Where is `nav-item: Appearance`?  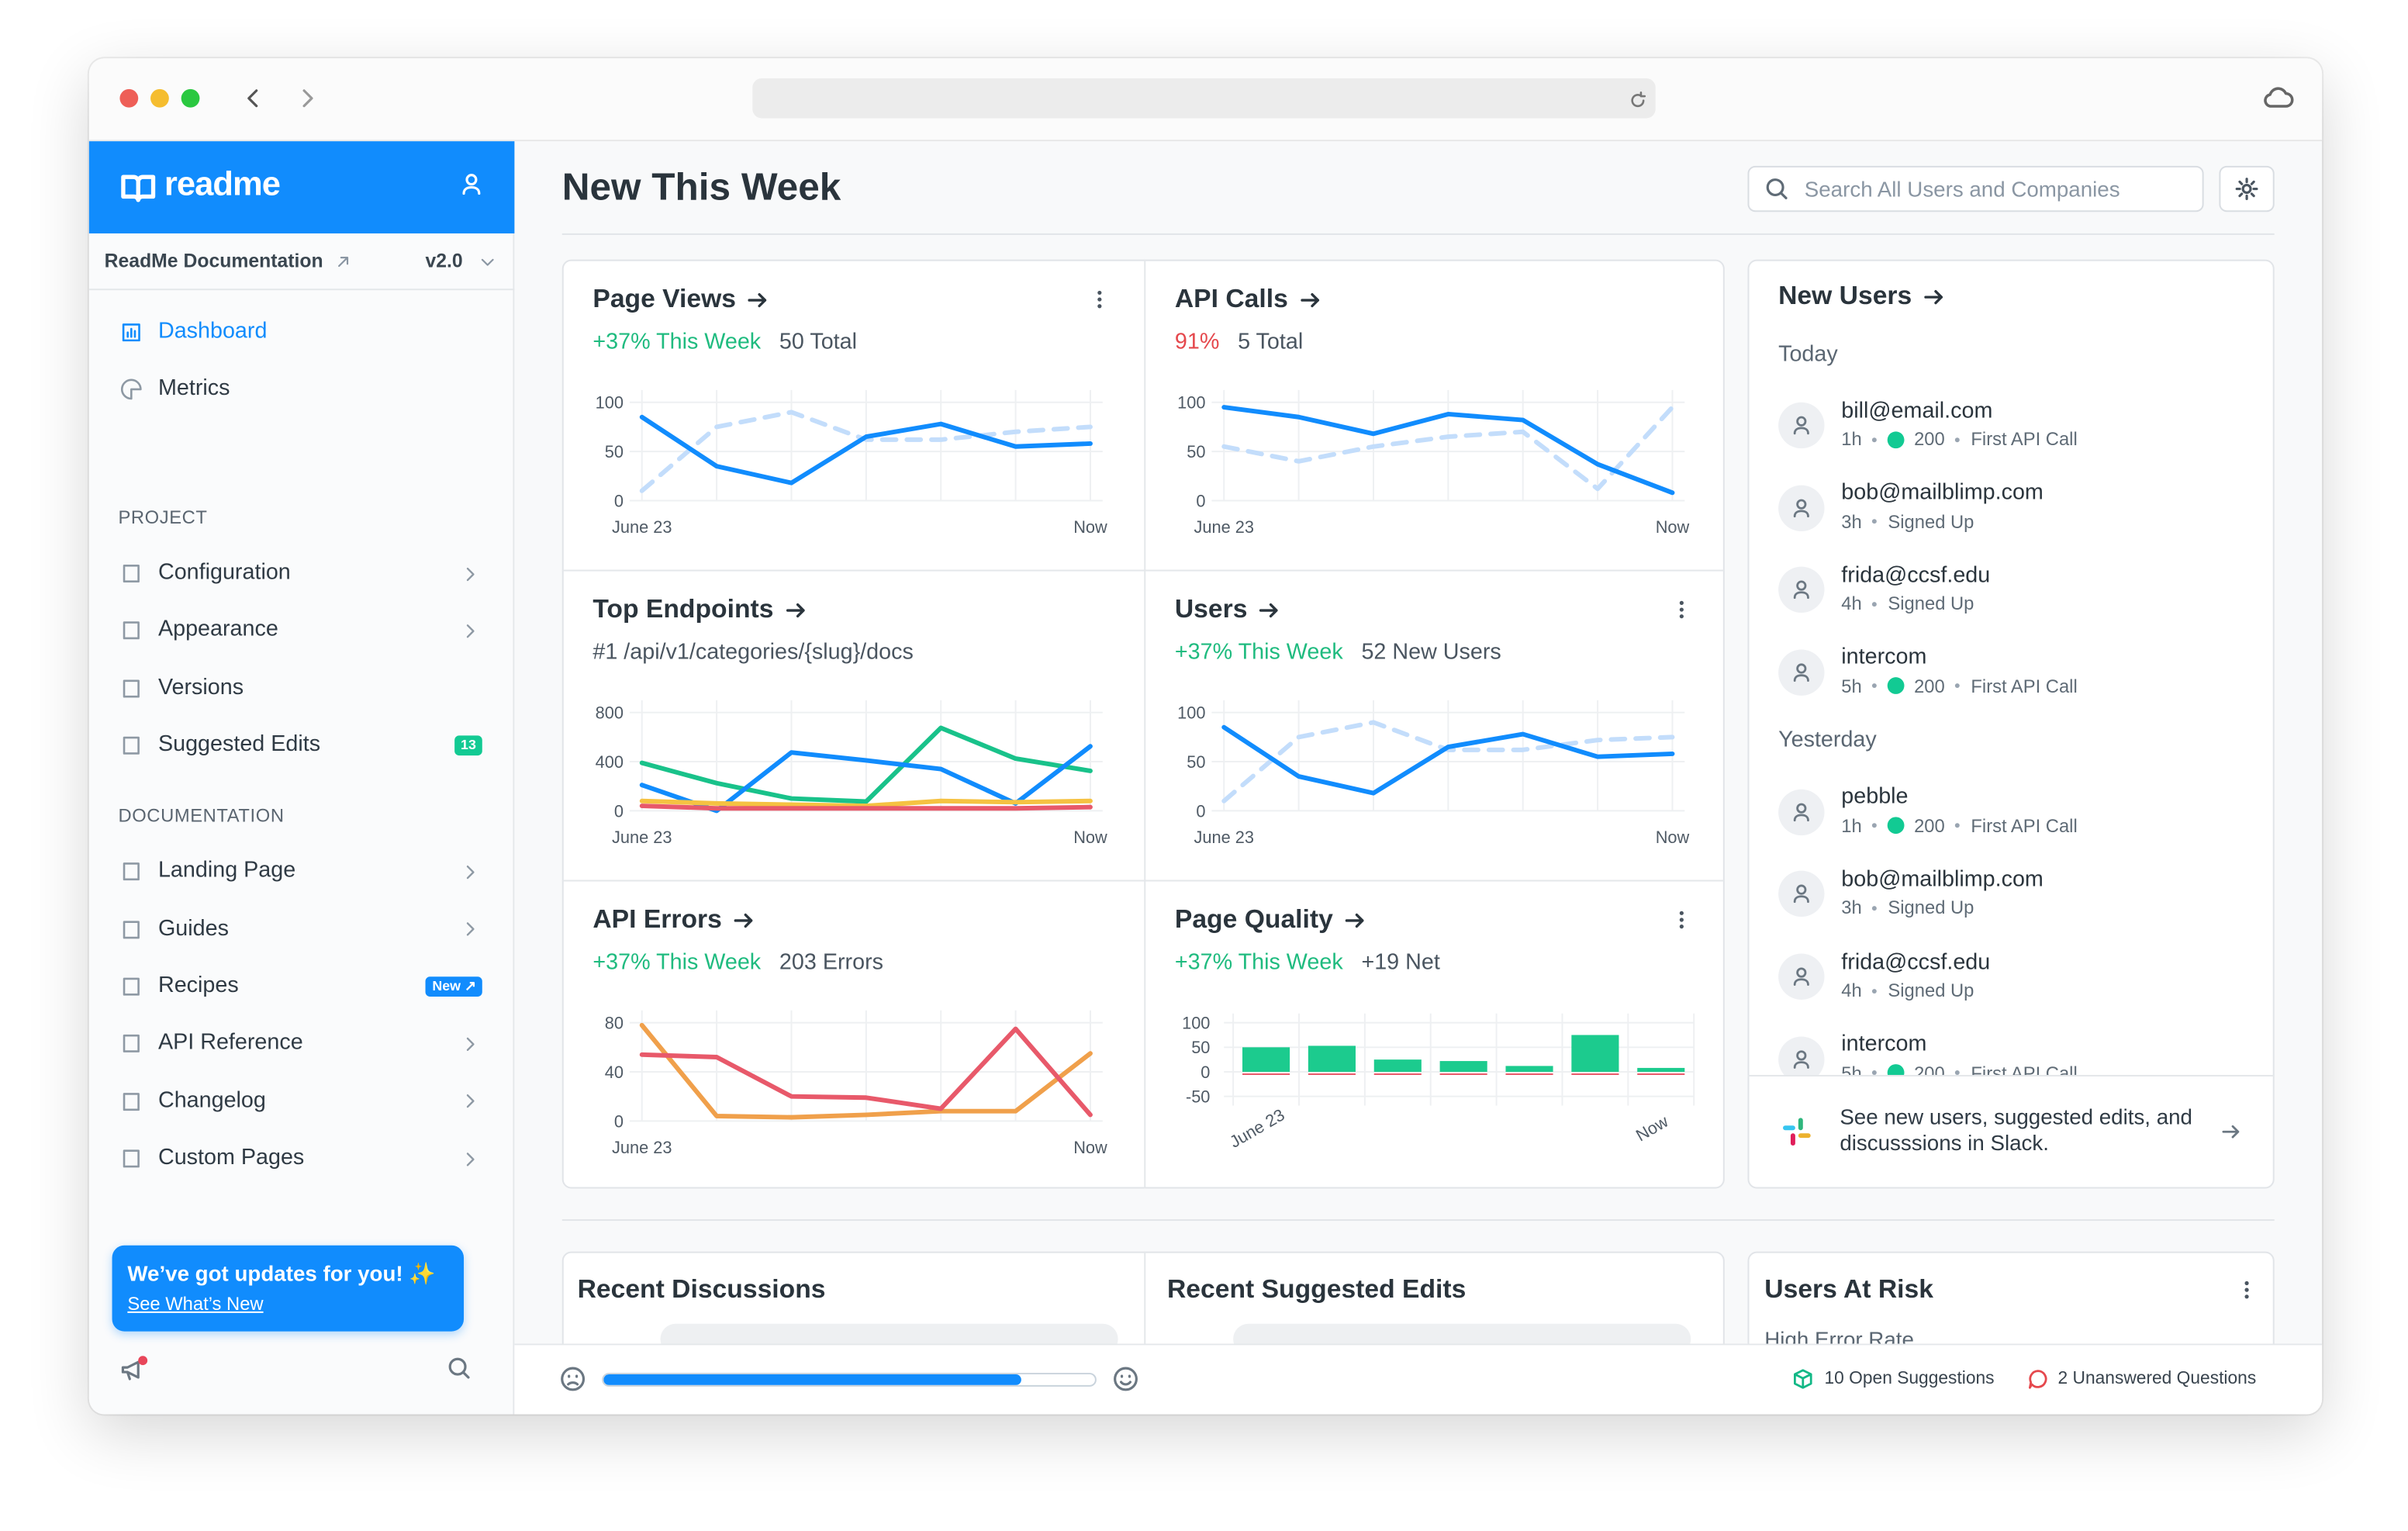 nav-item: Appearance is located at coordinates (217, 630).